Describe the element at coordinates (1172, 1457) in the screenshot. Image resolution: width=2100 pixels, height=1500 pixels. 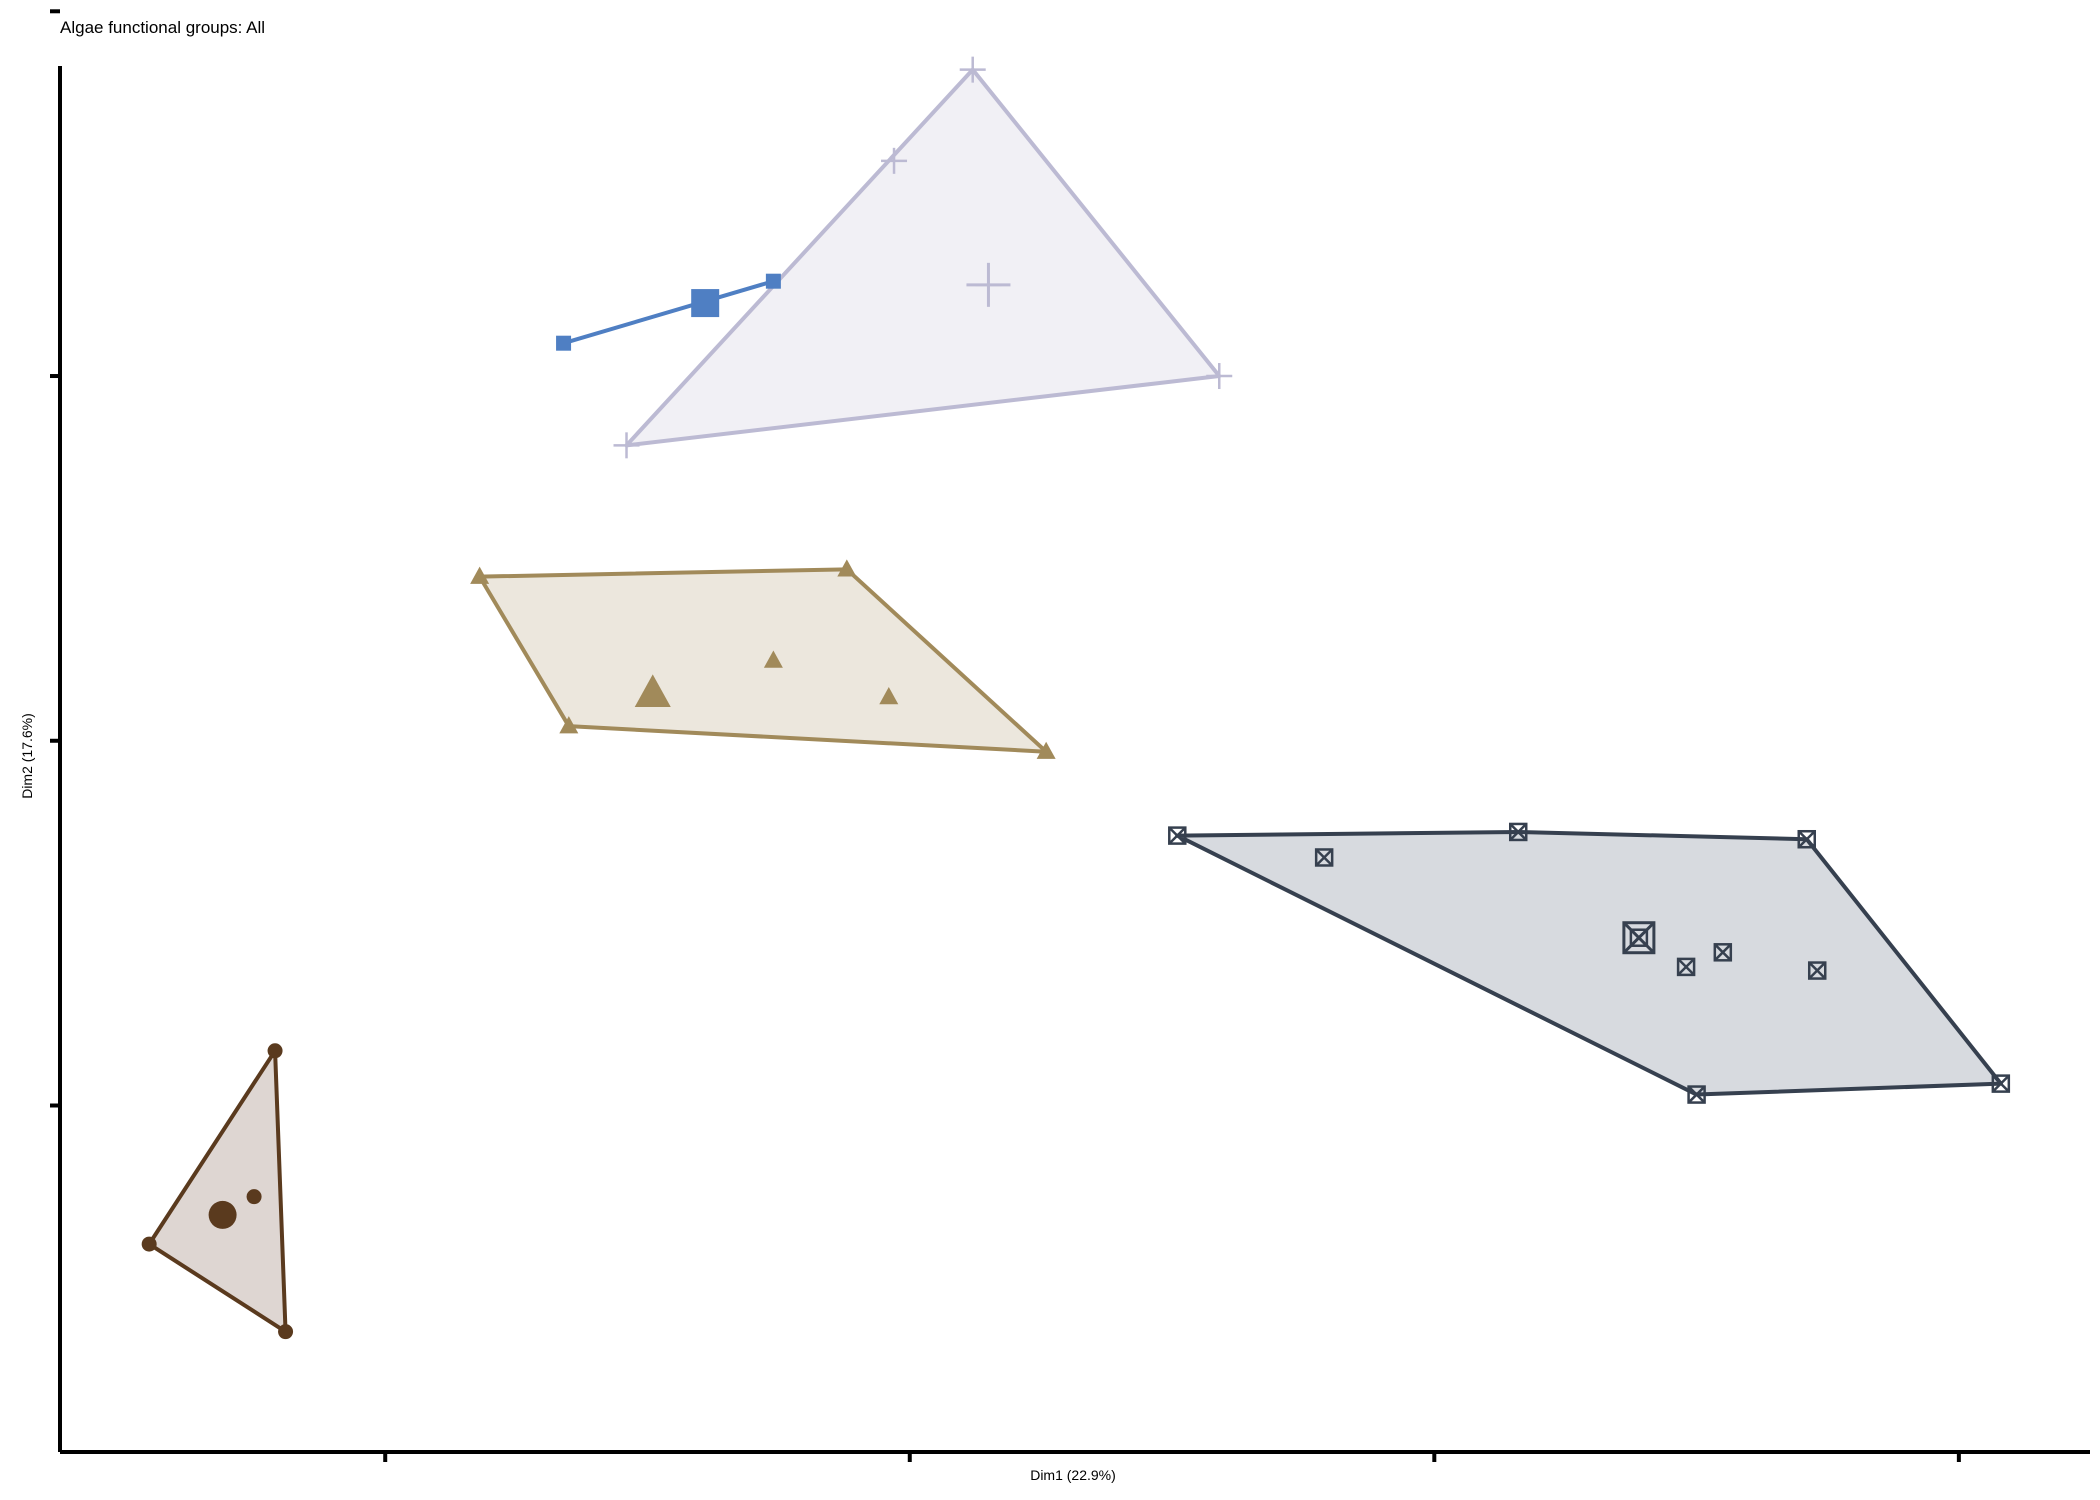
I see `x-axis-ticks` at that location.